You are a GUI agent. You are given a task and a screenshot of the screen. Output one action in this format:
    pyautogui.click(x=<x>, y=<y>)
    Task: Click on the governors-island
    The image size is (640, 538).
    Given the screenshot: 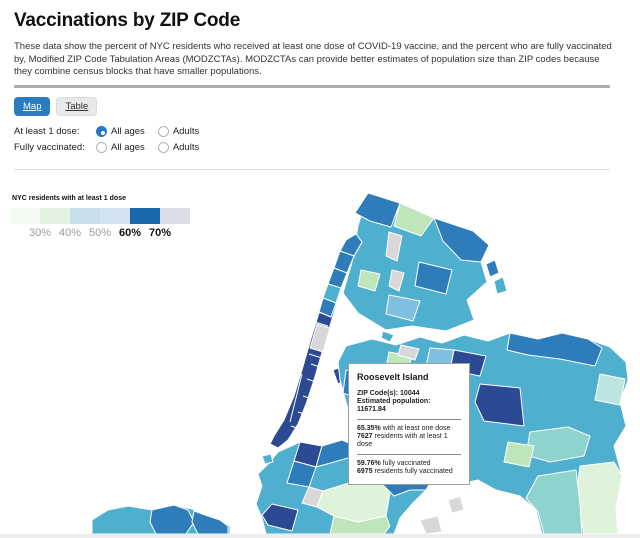 What is the action you would take?
    pyautogui.click(x=267, y=458)
    